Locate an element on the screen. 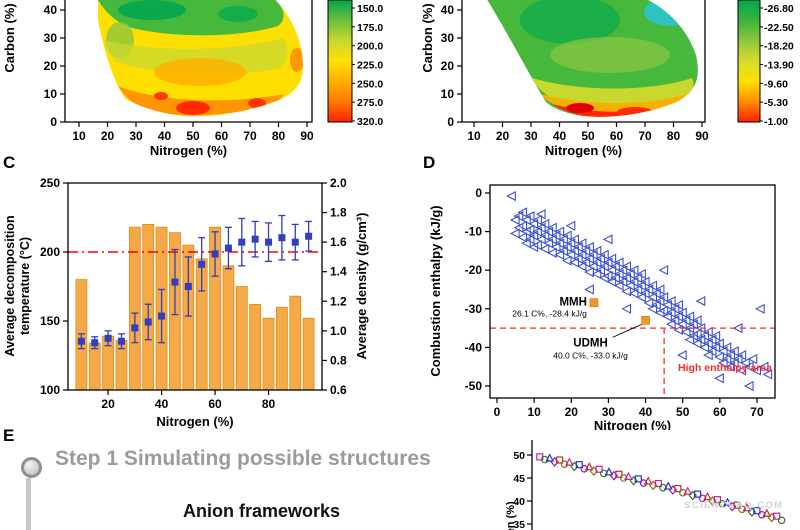  contour-field is located at coordinates (201, 58).